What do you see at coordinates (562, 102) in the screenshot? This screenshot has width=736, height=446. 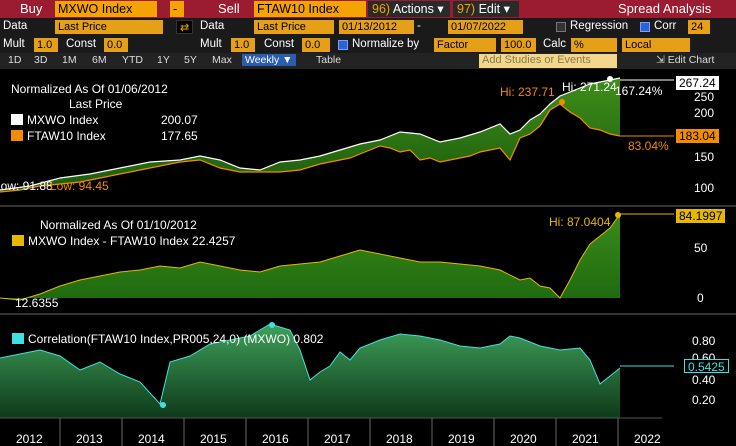 I see `ftaw10-hi-marker` at bounding box center [562, 102].